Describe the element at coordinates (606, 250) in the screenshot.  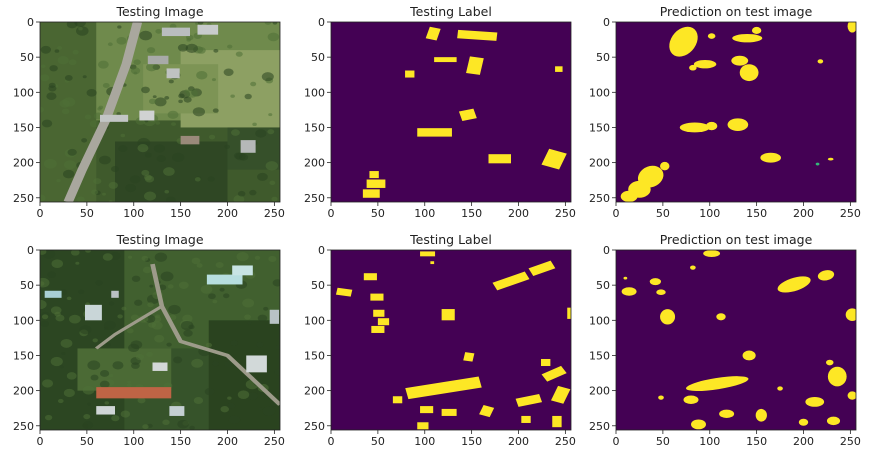
I see `y-tick-label: 0` at that location.